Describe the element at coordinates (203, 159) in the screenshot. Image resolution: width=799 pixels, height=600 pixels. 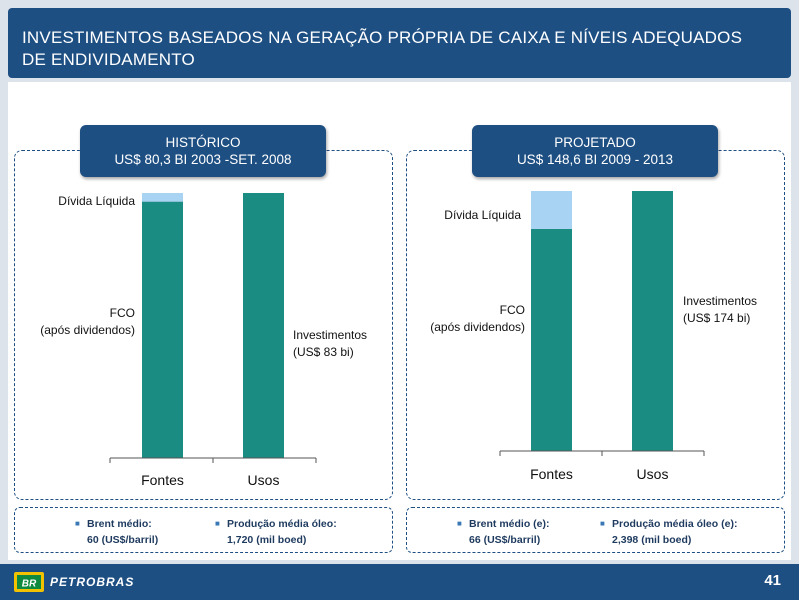
I see `left-header-line2: US$ 80,3 BI 2003 -SET. 2008` at that location.